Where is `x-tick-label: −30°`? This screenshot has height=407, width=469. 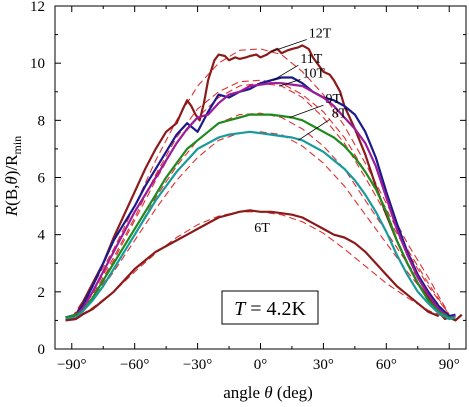 x-tick-label: −30° is located at coordinates (197, 365).